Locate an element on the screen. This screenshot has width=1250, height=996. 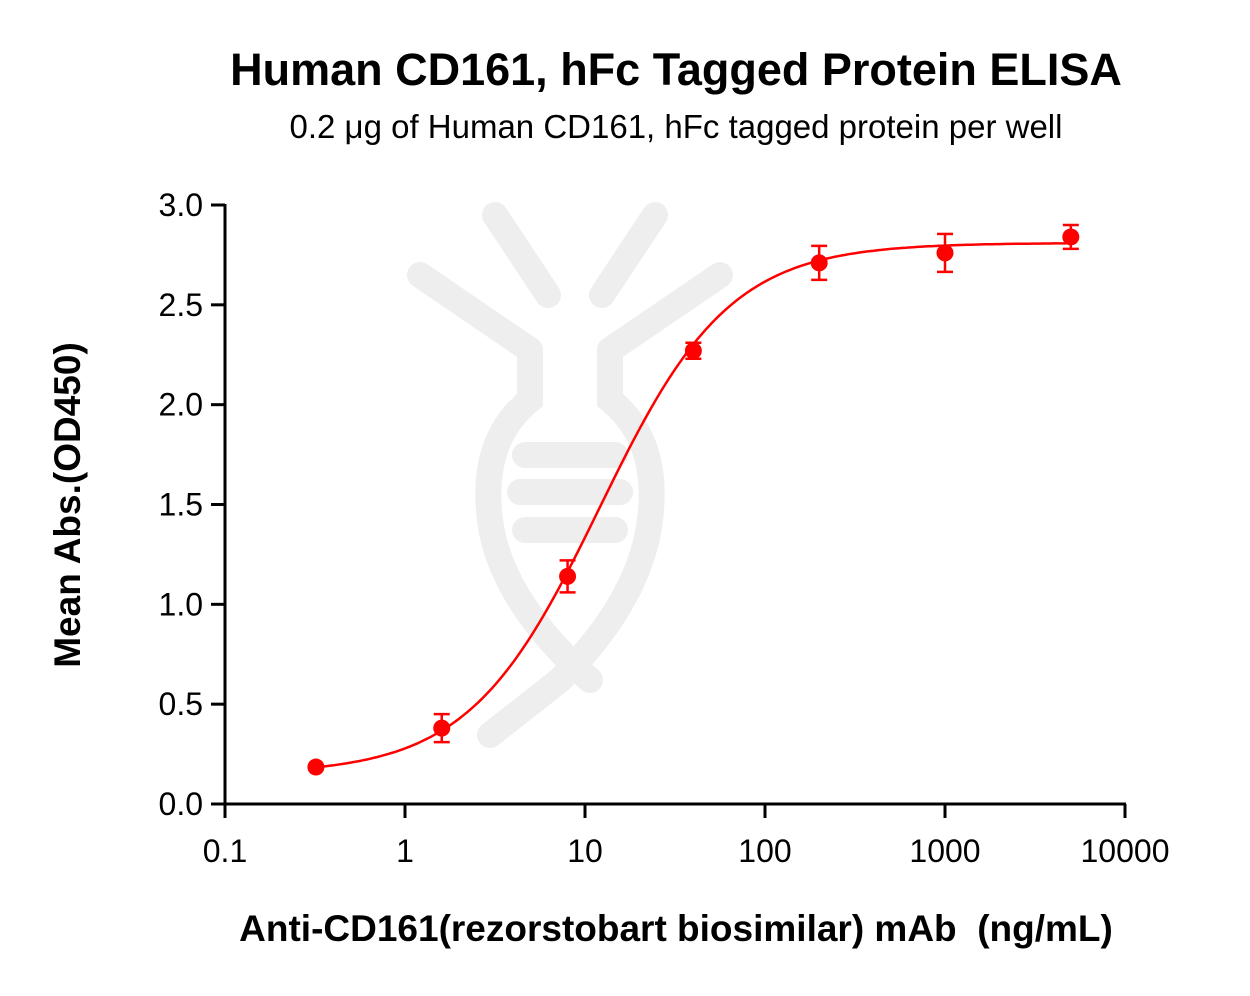
y-tick-label: 0.5 is located at coordinates (181, 704).